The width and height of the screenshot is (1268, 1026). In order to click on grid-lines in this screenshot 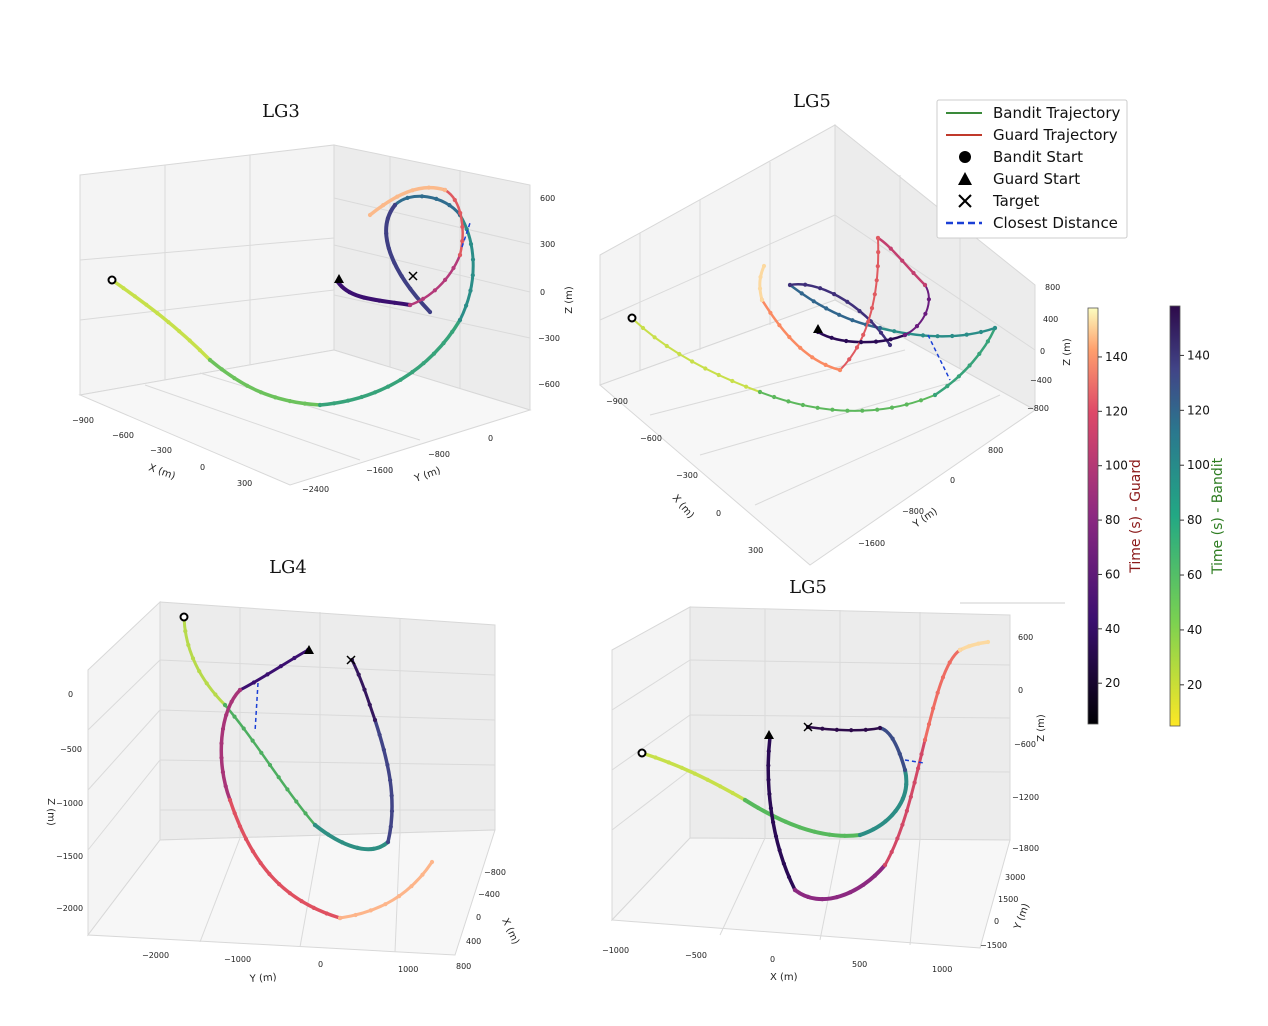, I will do `click(291, 780)`.